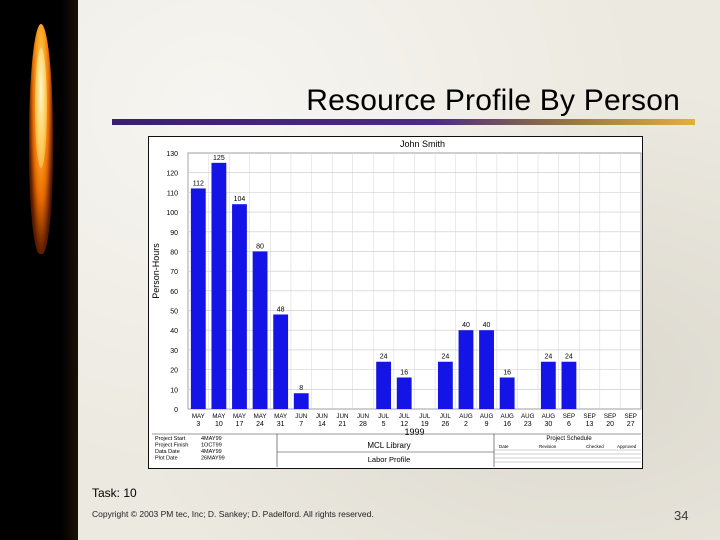 This screenshot has width=720, height=540. Describe the element at coordinates (176, 410) in the screenshot. I see `y-tick-label: 0` at that location.